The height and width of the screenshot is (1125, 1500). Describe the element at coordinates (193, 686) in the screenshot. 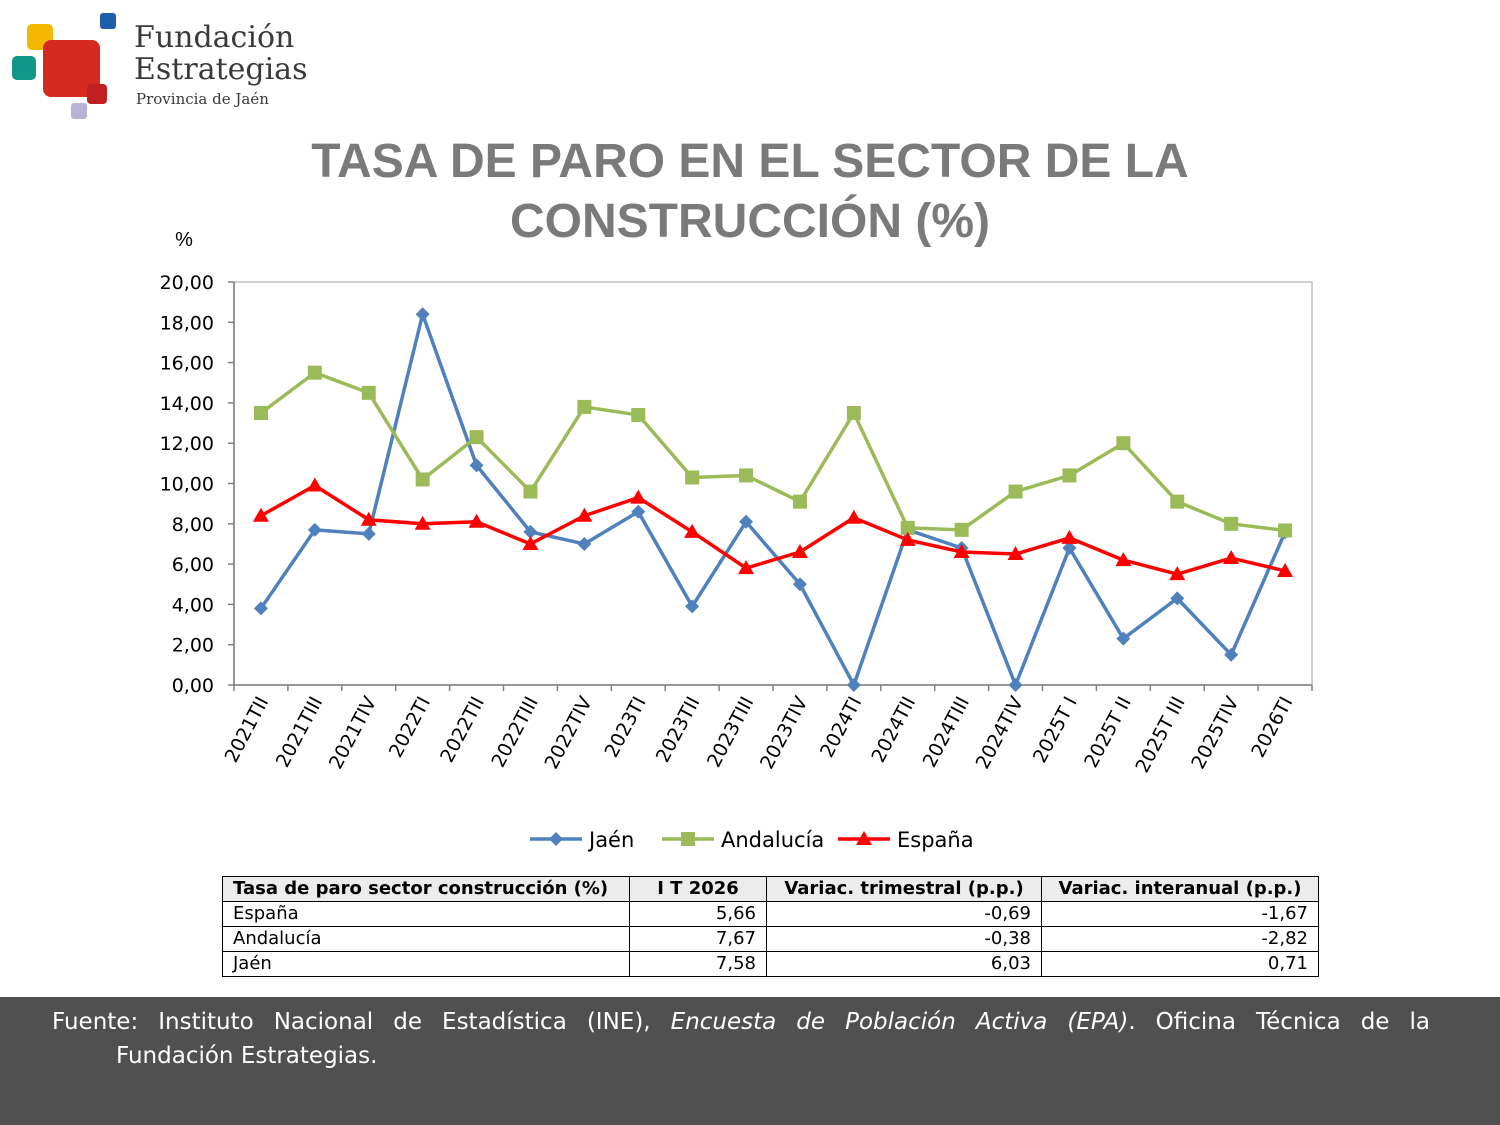

I see `y-tick-label: 0,00` at that location.